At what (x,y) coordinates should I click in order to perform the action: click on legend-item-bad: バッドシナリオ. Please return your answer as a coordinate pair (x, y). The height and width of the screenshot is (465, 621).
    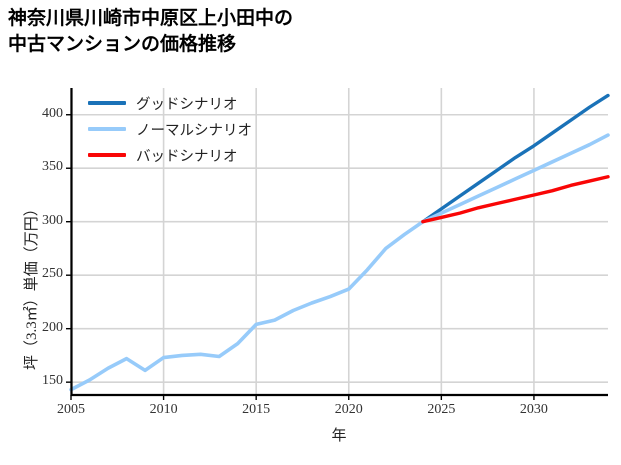
    Looking at the image, I should click on (193, 155).